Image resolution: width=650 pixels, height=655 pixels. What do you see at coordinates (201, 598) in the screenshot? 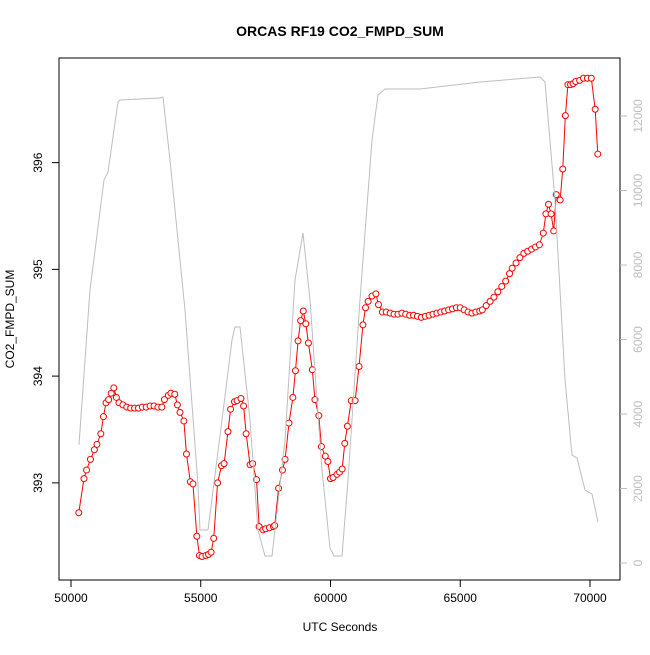
I see `x-tick-label: 55000` at bounding box center [201, 598].